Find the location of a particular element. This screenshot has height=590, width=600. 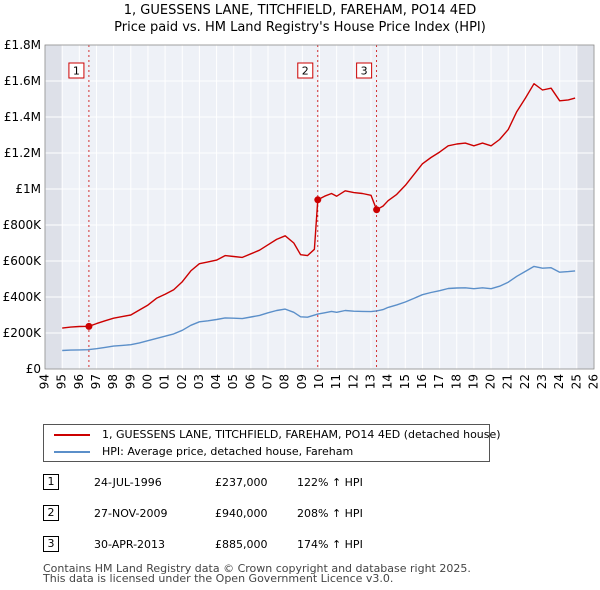

y-tick-label: £1.8M is located at coordinates (22, 45).